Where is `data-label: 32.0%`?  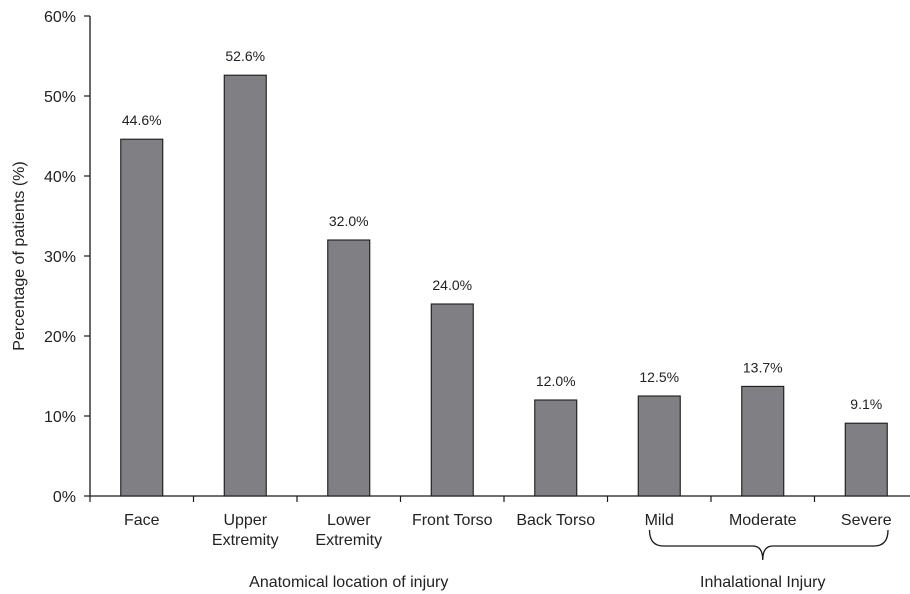
data-label: 32.0% is located at coordinates (349, 221).